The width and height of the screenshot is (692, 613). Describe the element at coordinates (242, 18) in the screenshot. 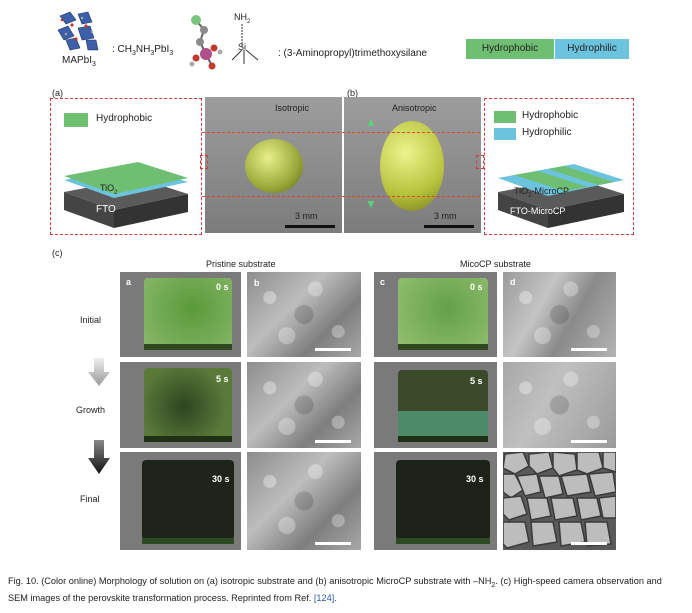

I see `nh2-label: NH2` at that location.